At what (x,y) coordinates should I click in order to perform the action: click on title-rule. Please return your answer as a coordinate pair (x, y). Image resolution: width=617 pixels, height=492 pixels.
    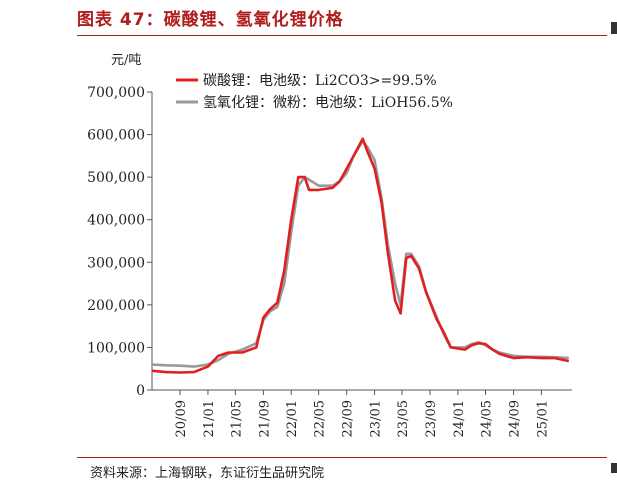
    Looking at the image, I should click on (342, 35).